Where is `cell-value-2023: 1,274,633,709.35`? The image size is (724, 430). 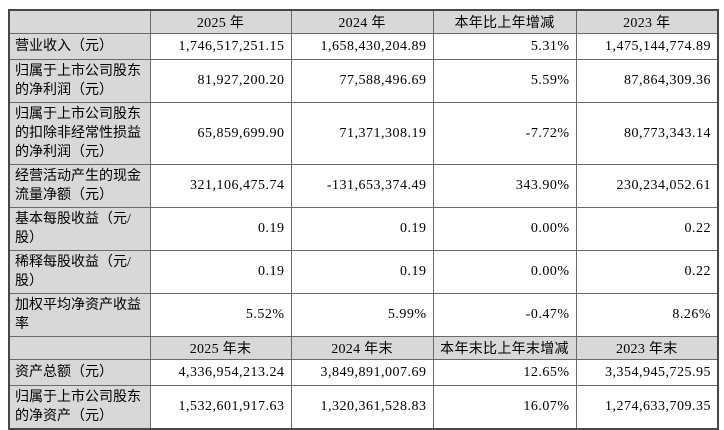
cell-value-2023: 1,274,633,709.35 is located at coordinates (647, 407).